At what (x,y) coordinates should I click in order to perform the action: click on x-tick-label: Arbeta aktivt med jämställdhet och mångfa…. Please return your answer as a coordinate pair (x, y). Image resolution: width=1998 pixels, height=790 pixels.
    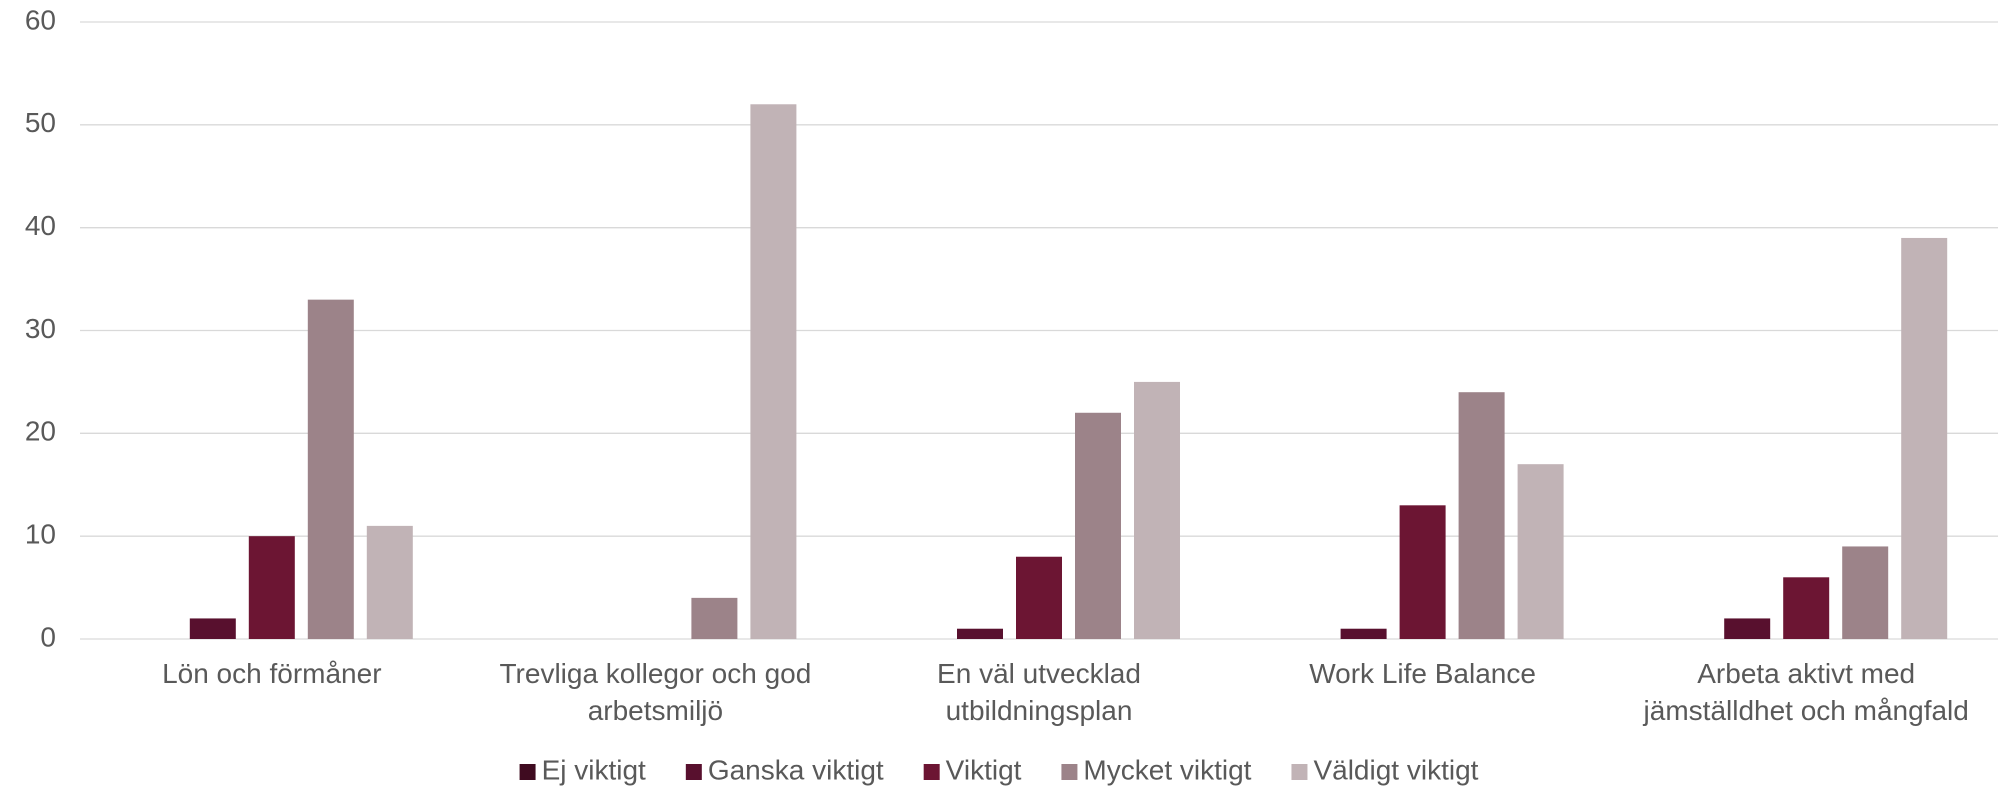
    Looking at the image, I should click on (1806, 692).